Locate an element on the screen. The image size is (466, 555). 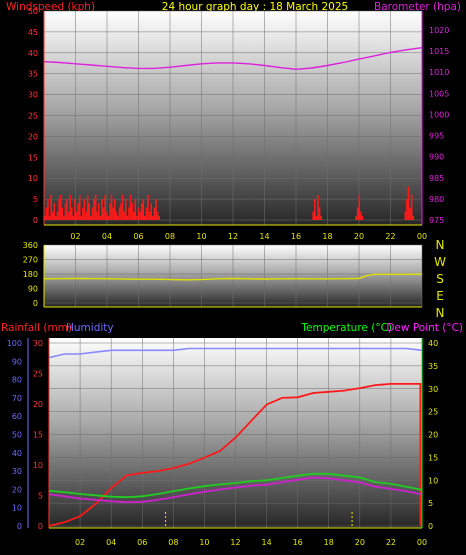
temperature-tick-label: 35 is located at coordinates (433, 366).